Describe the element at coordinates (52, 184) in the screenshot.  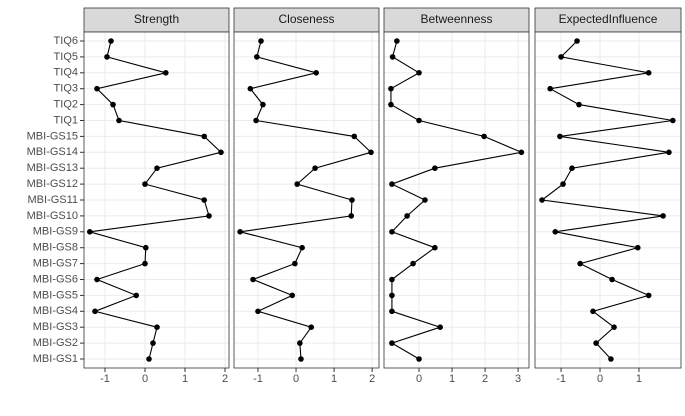
I see `y-tick-label: MBI-GS12` at that location.